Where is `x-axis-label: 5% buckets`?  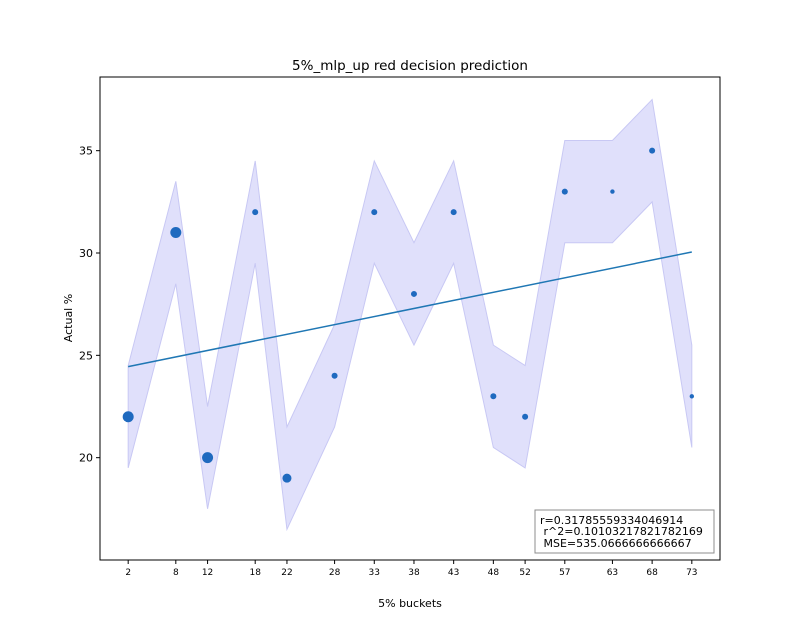
x-axis-label: 5% buckets is located at coordinates (410, 603).